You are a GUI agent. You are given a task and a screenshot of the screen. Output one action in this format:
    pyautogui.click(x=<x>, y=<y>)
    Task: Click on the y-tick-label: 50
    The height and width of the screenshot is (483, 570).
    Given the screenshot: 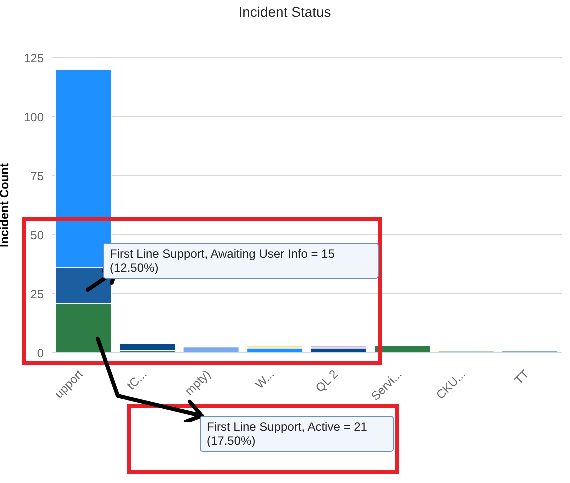 What is the action you would take?
    pyautogui.click(x=37, y=235)
    